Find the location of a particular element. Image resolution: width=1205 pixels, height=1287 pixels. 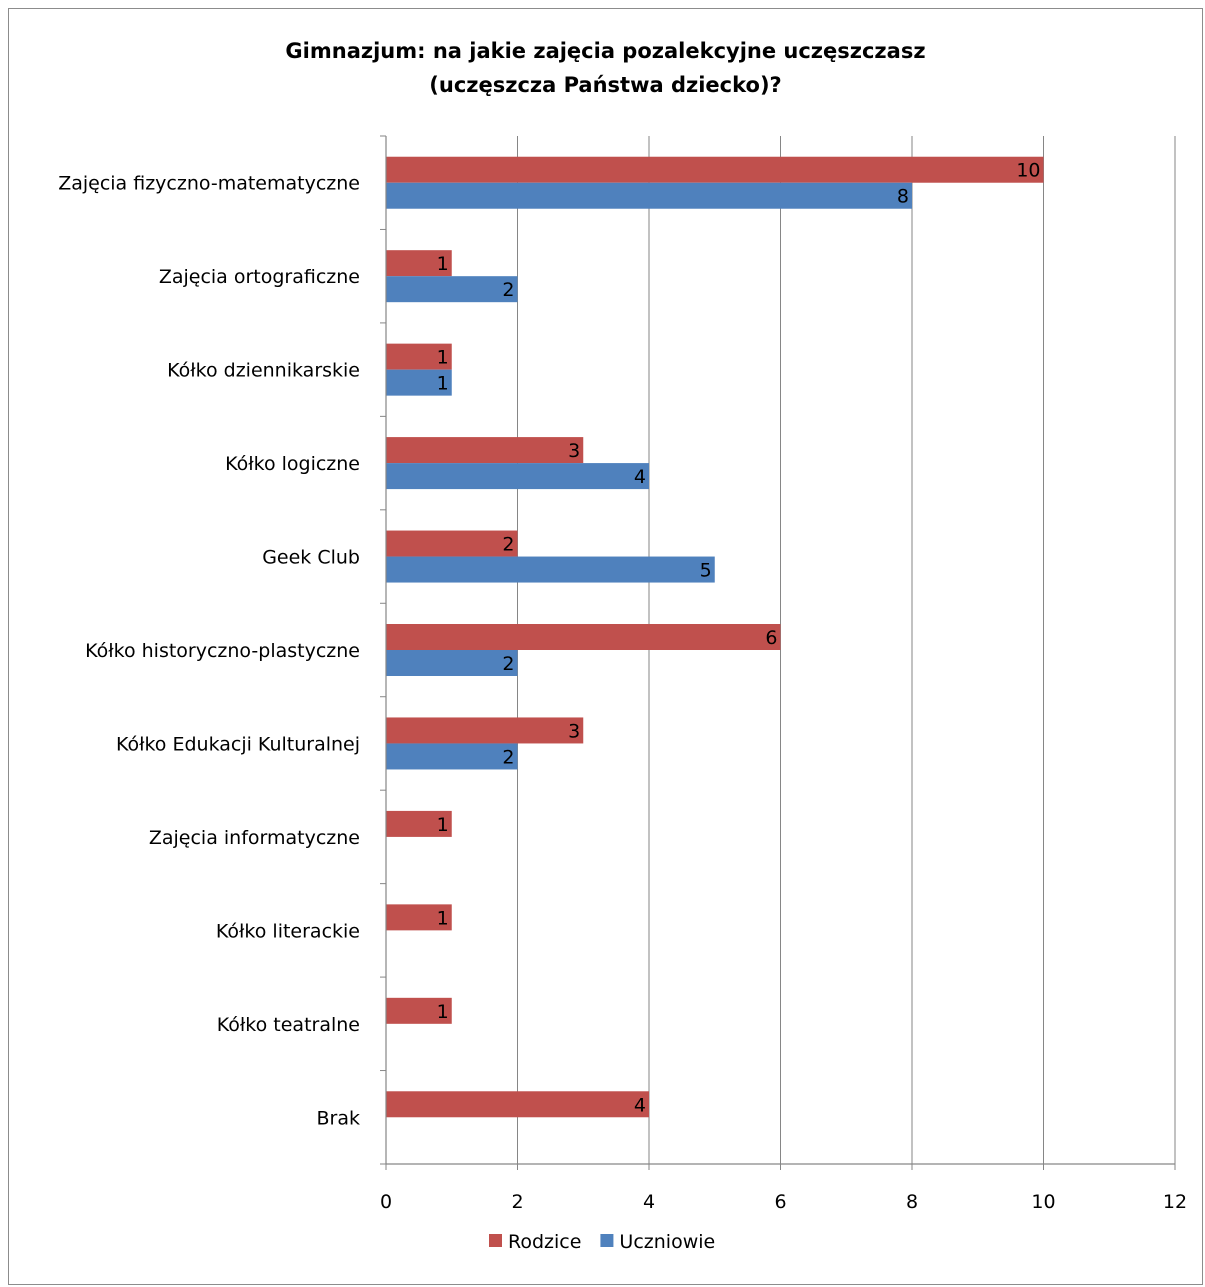

data-label-uczniowie-0: 8 is located at coordinates (903, 197).